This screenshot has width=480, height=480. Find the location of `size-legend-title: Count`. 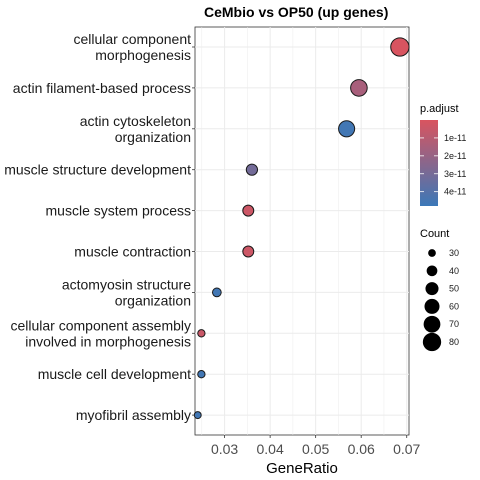

size-legend-title: Count is located at coordinates (434, 234).